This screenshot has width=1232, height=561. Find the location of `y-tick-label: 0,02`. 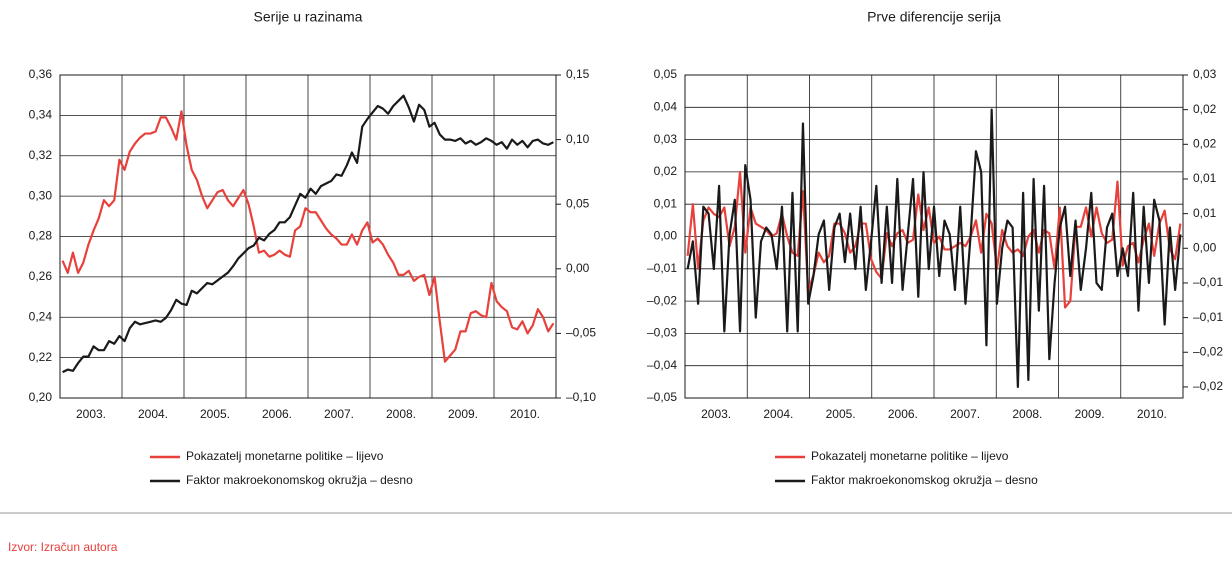

y-tick-label: 0,02 is located at coordinates (666, 171).